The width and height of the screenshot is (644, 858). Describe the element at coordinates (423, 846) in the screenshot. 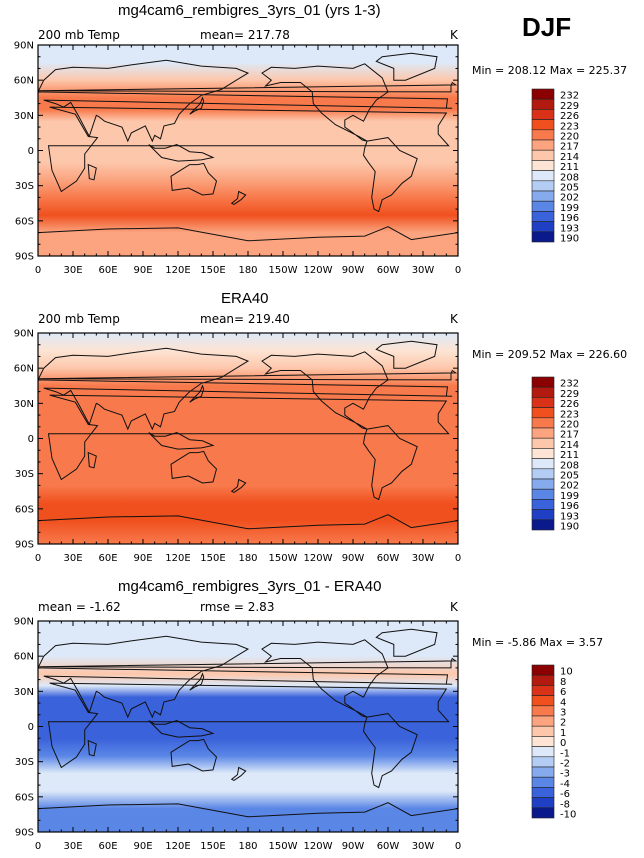

I see `x-tick-label: 30W` at that location.